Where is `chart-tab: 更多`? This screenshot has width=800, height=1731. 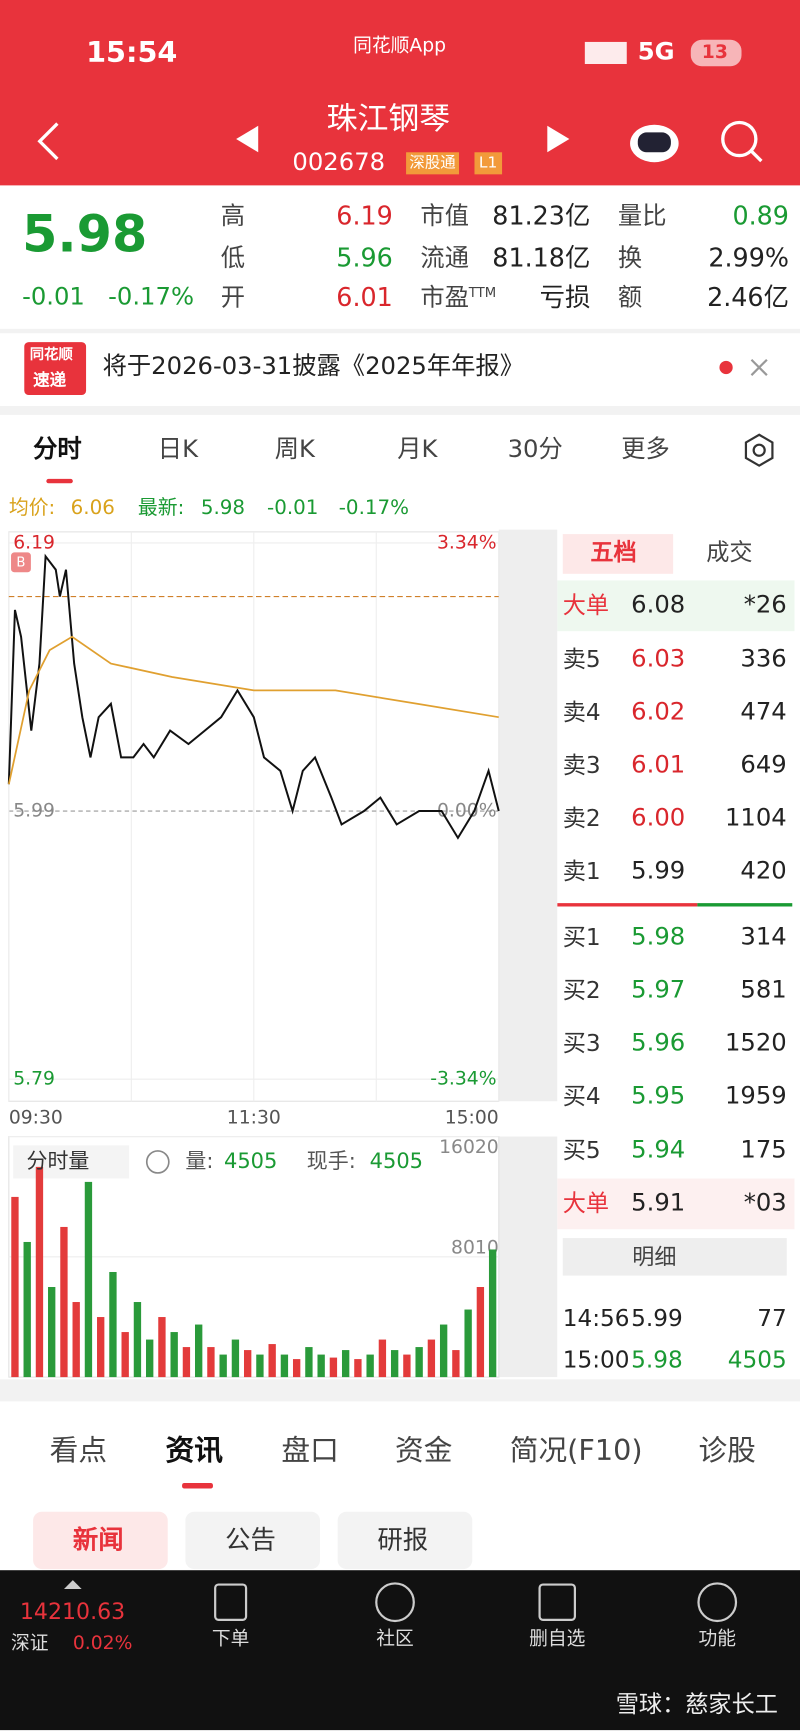
chart-tab: 更多 is located at coordinates (645, 449).